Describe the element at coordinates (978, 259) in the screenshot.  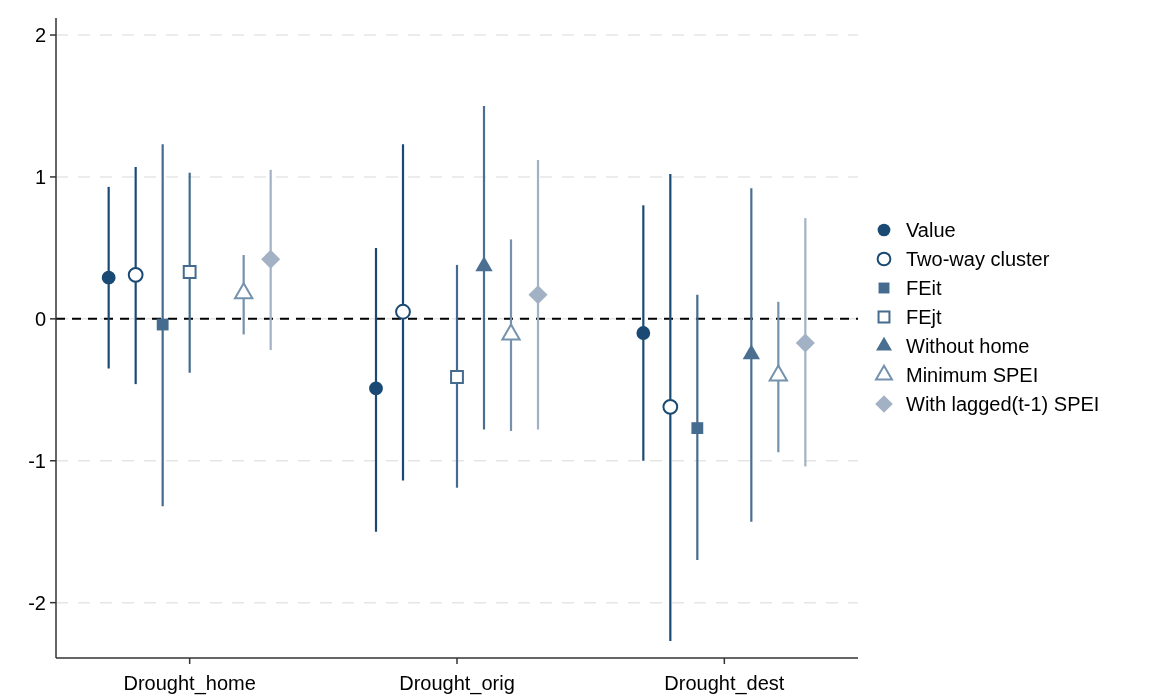
I see `legend-label: Two-way cluster` at that location.